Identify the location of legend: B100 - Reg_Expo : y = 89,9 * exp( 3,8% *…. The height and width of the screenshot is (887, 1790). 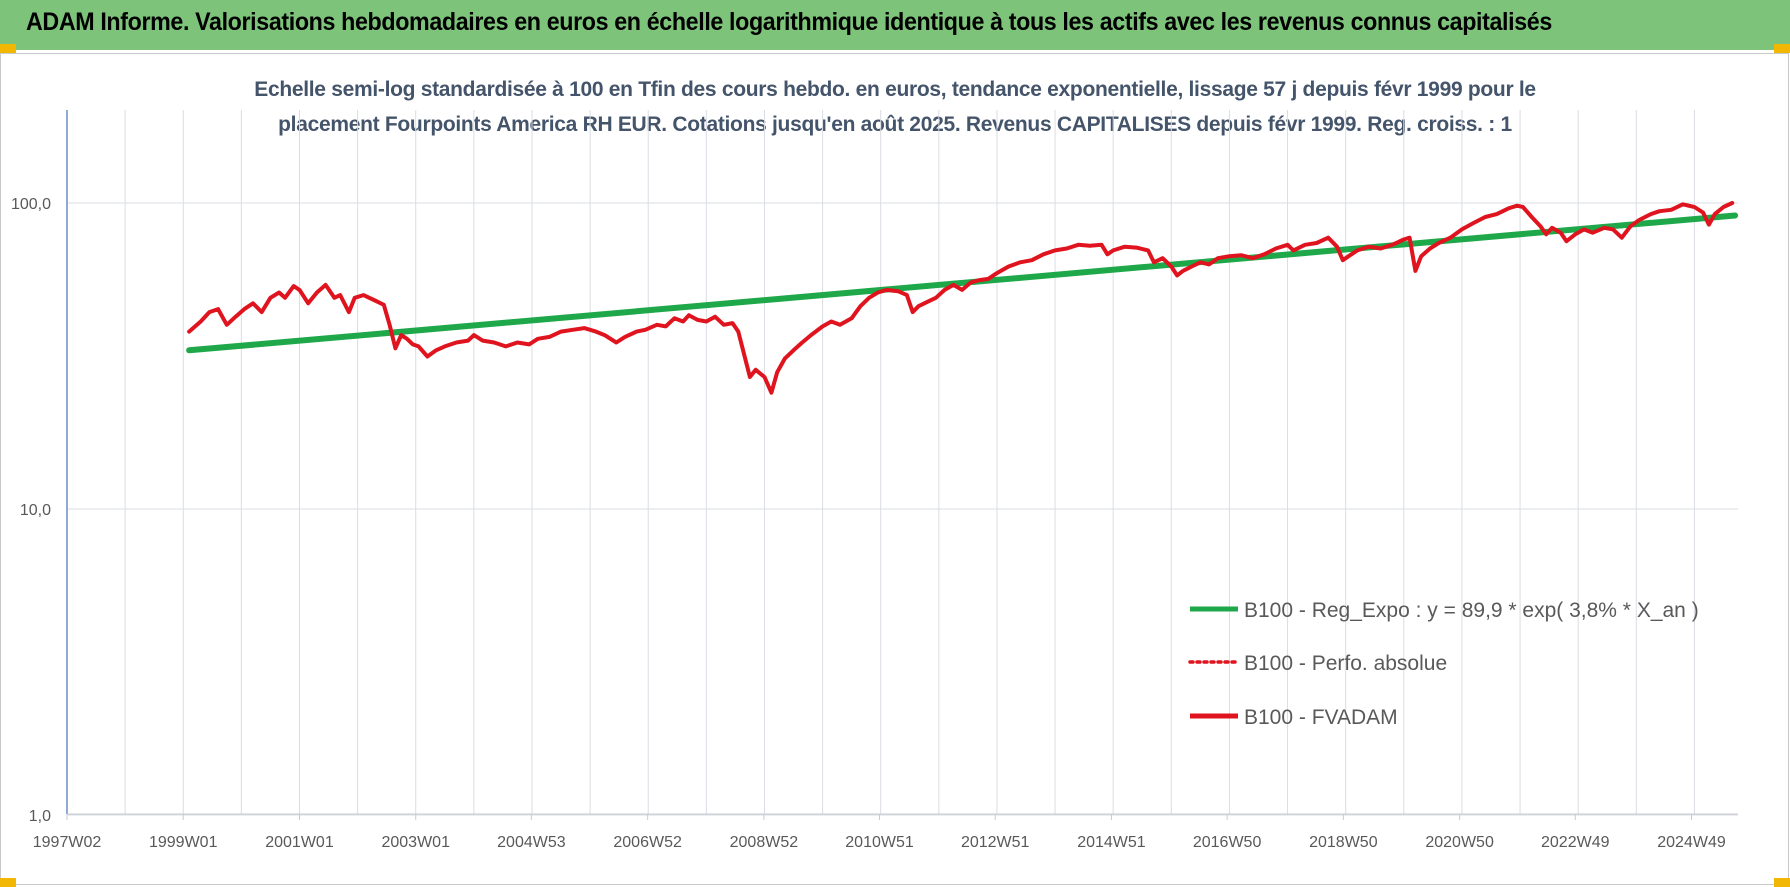
(1443, 664).